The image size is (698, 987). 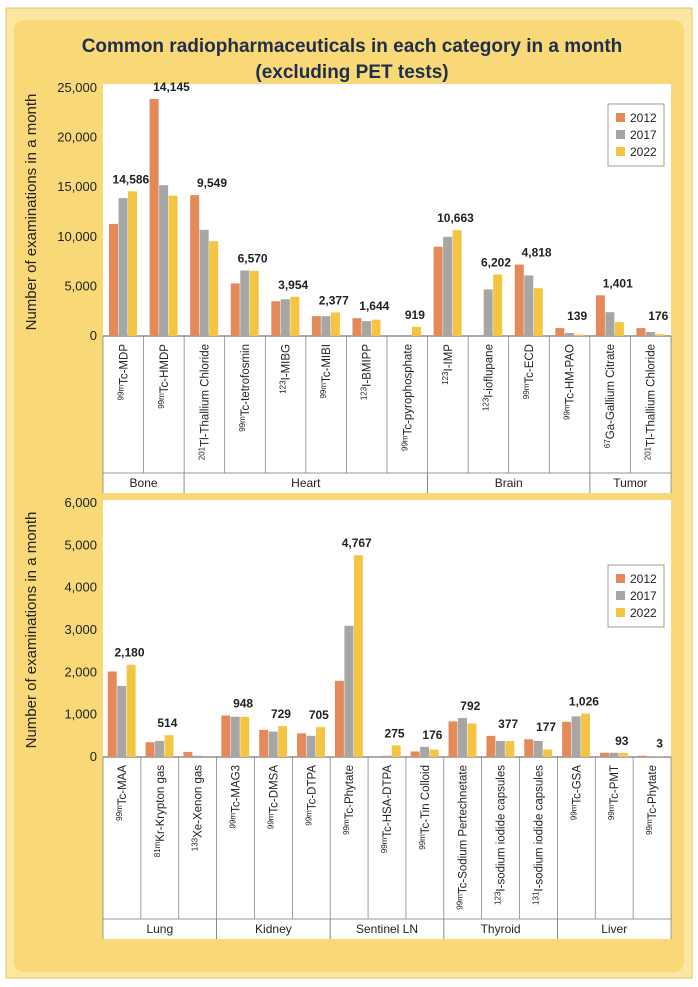 What do you see at coordinates (80, 285) in the screenshot?
I see `y-tick-label: 5,000` at bounding box center [80, 285].